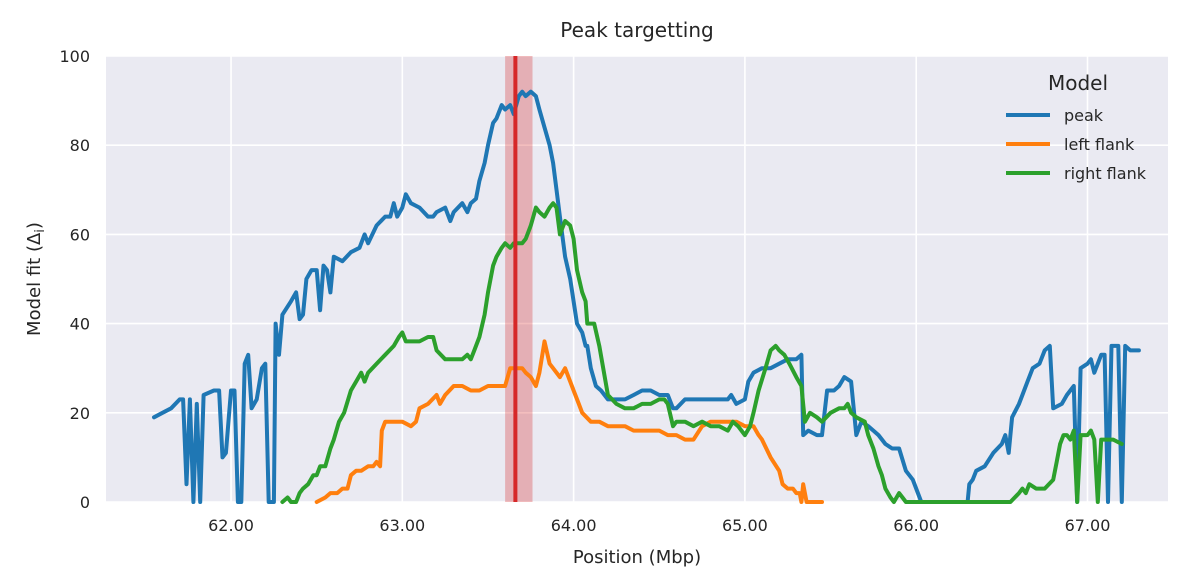 This screenshot has height=588, width=1188. What do you see at coordinates (34, 284) in the screenshot?
I see `y-axis-label-main: Model fit (Δ` at bounding box center [34, 284].